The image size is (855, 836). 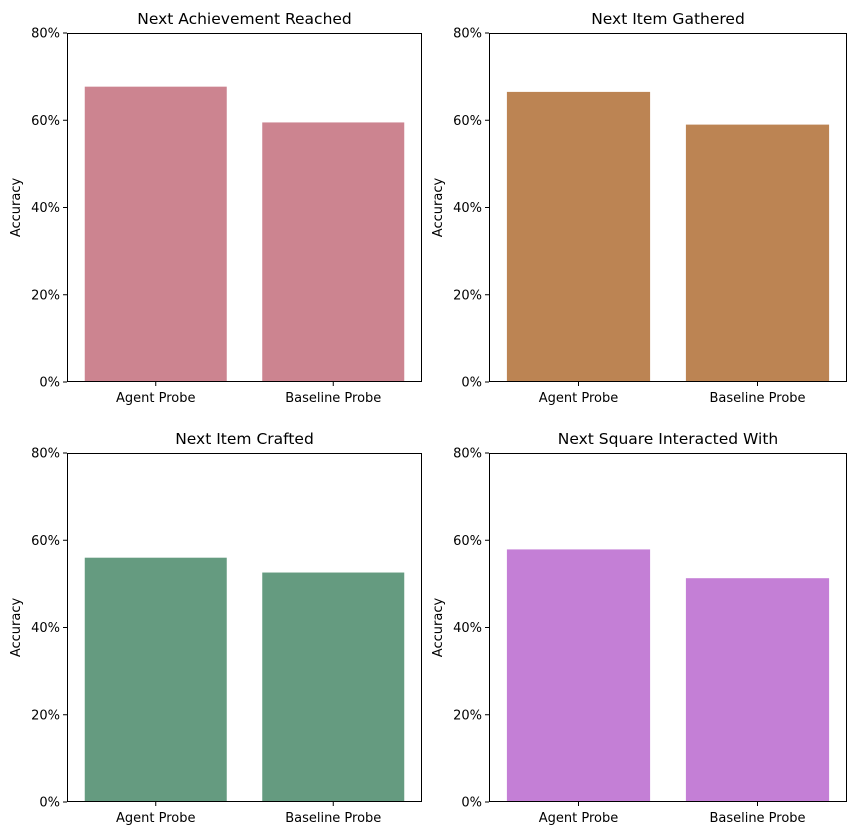 I want to click on chart-title: Next Achievement Reached, so click(x=244, y=19).